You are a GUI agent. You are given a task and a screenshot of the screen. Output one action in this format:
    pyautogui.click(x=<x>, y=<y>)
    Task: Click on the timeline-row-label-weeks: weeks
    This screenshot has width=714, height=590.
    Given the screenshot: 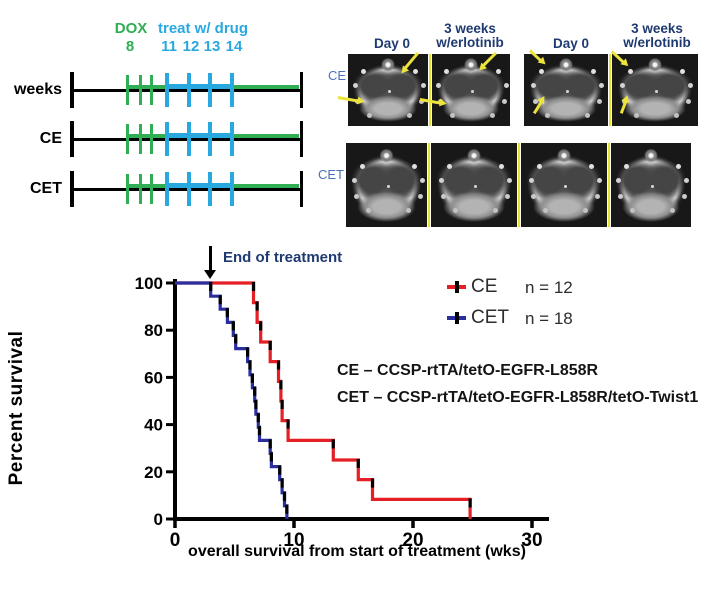 What is the action you would take?
    pyautogui.click(x=37, y=89)
    